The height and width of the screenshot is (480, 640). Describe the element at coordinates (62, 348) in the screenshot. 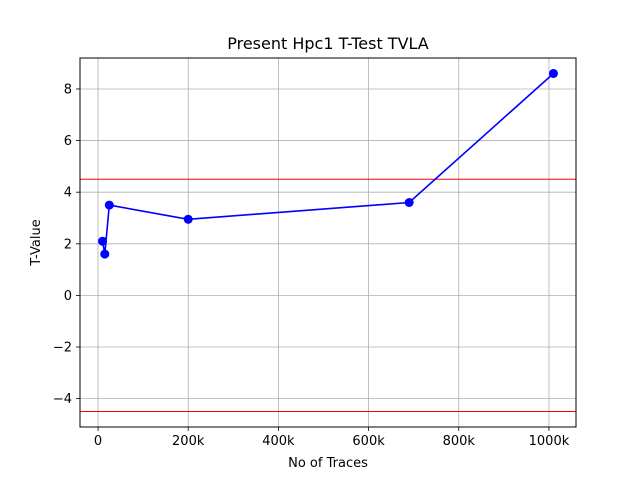

I see `y-tick-label: −2` at that location.